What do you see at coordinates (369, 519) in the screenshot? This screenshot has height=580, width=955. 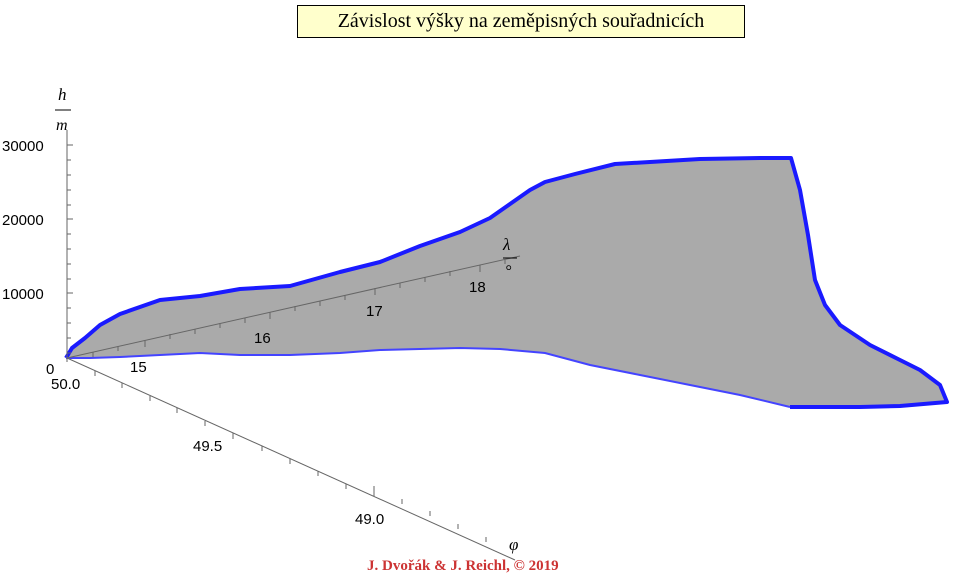 I see `phi-tick-49.0: 49.0` at bounding box center [369, 519].